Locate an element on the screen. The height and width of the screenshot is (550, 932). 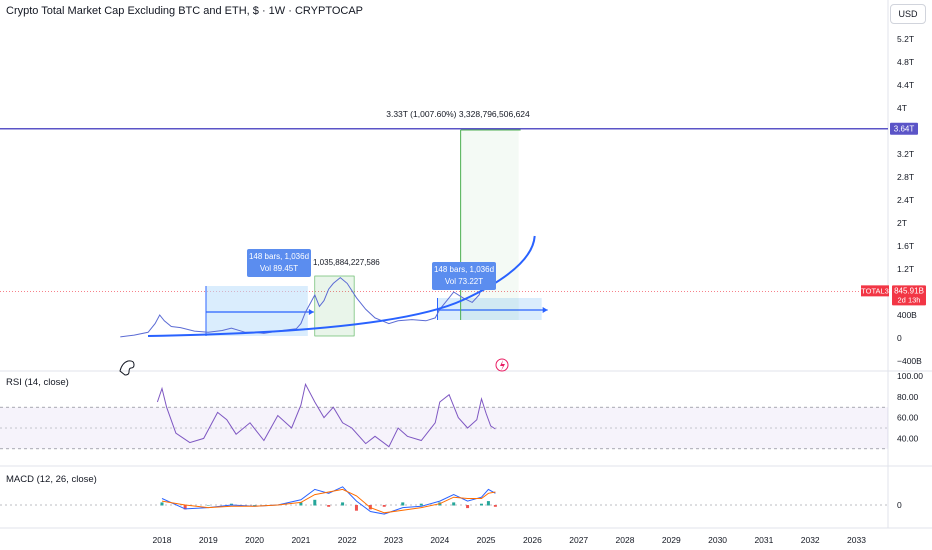
price-badge is located at coordinates (909, 295).